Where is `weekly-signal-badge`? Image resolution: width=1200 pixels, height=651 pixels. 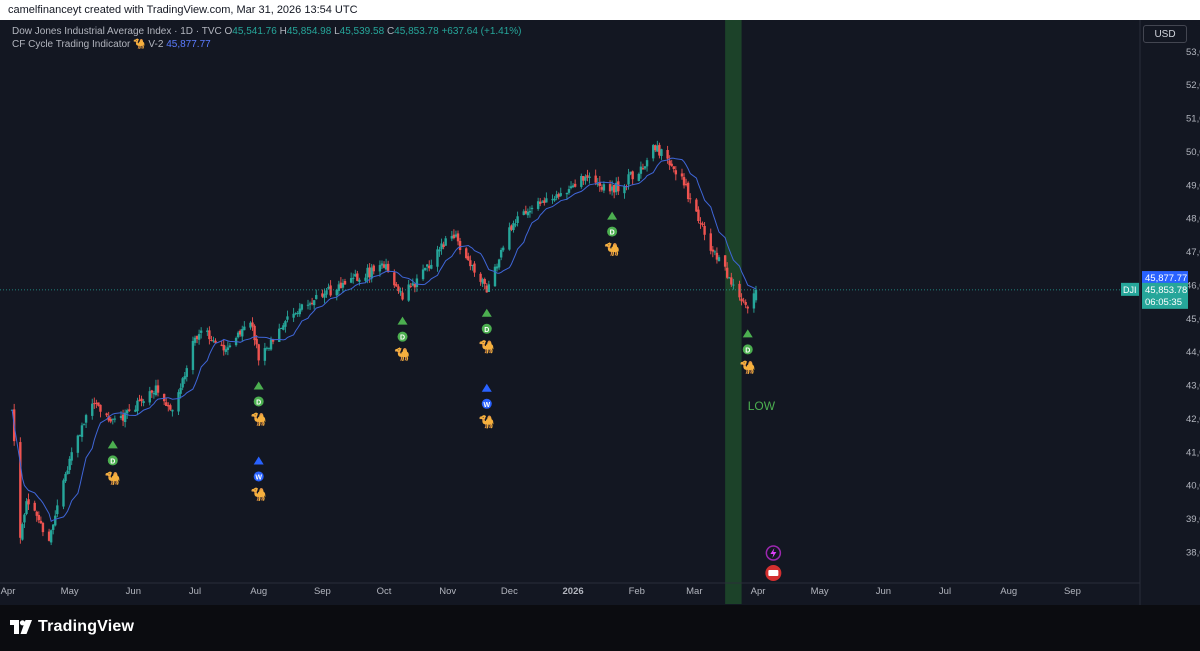
weekly-signal-badge is located at coordinates (258, 476).